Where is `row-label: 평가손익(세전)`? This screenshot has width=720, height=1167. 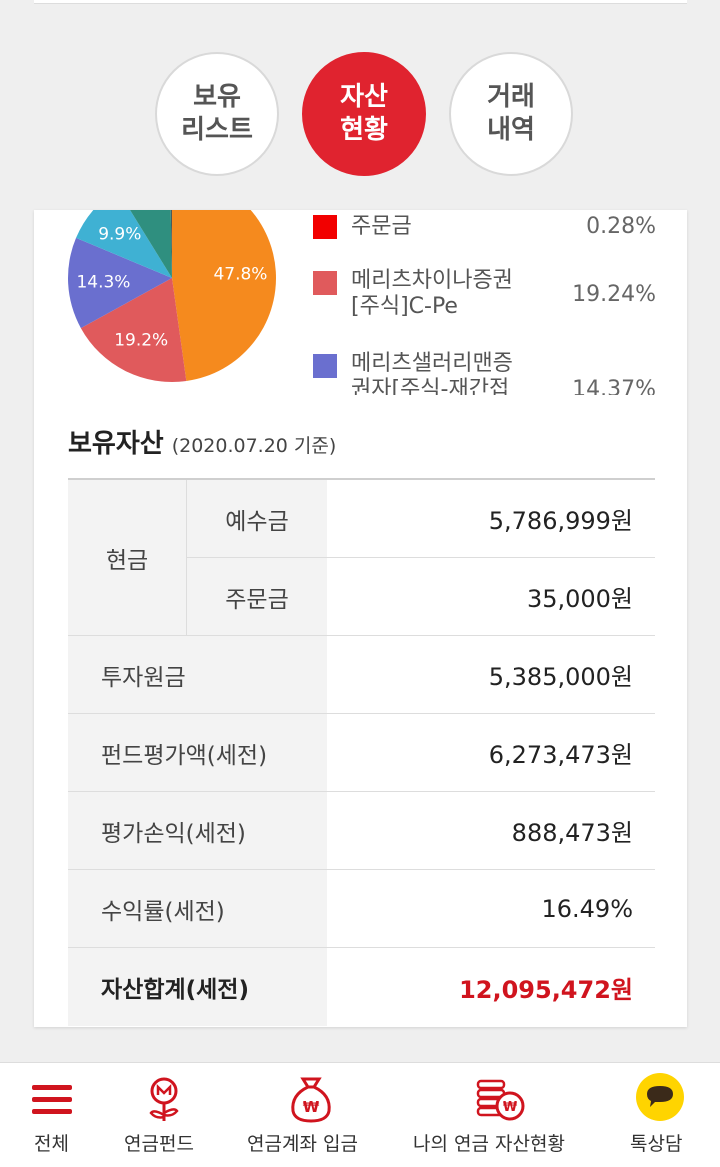
row-label: 평가손익(세전) is located at coordinates (197, 830).